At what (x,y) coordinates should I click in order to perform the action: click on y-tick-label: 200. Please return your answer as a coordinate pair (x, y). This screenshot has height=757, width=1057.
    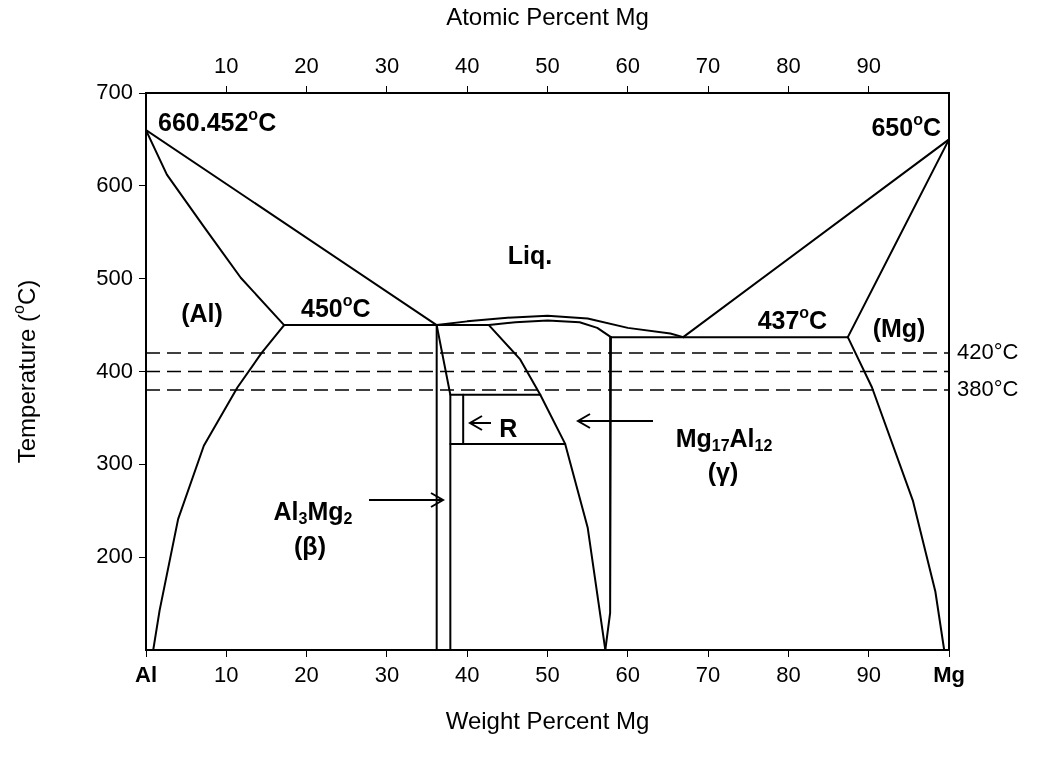
    Looking at the image, I should click on (114, 556).